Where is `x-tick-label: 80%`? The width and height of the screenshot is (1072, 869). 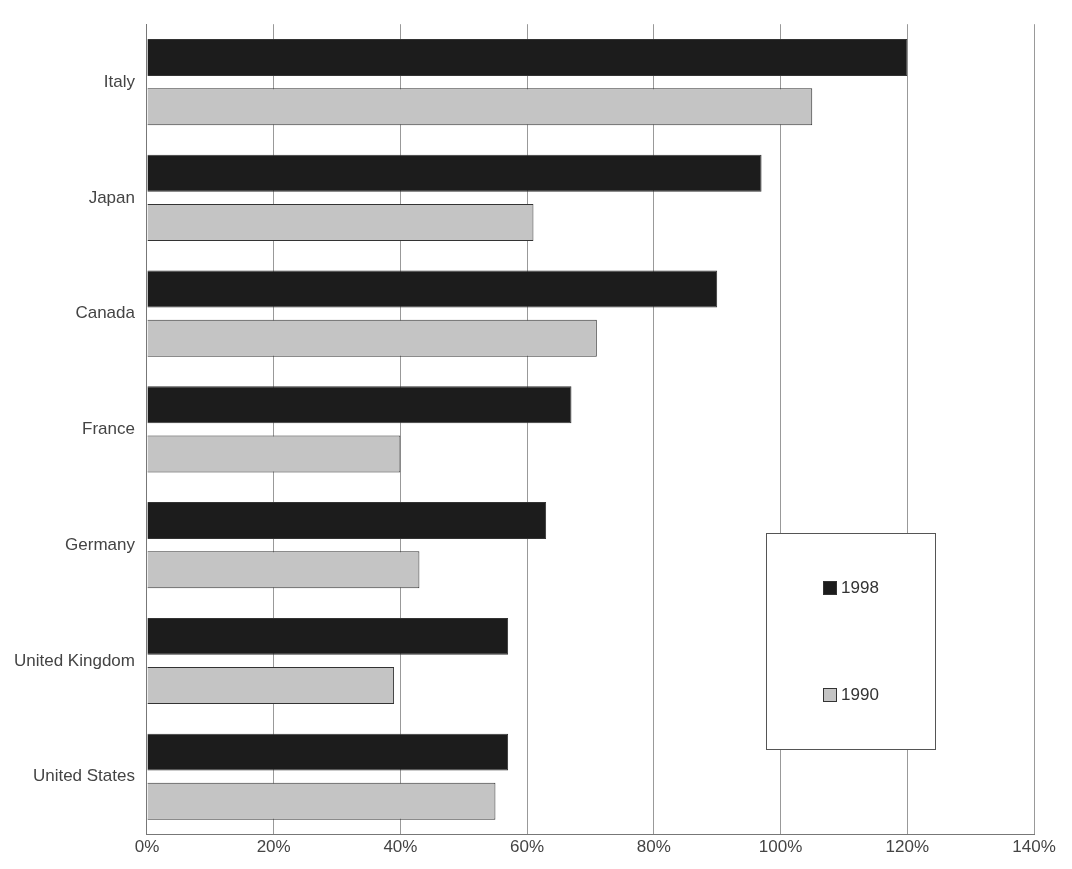
x-tick-label: 80% is located at coordinates (653, 847).